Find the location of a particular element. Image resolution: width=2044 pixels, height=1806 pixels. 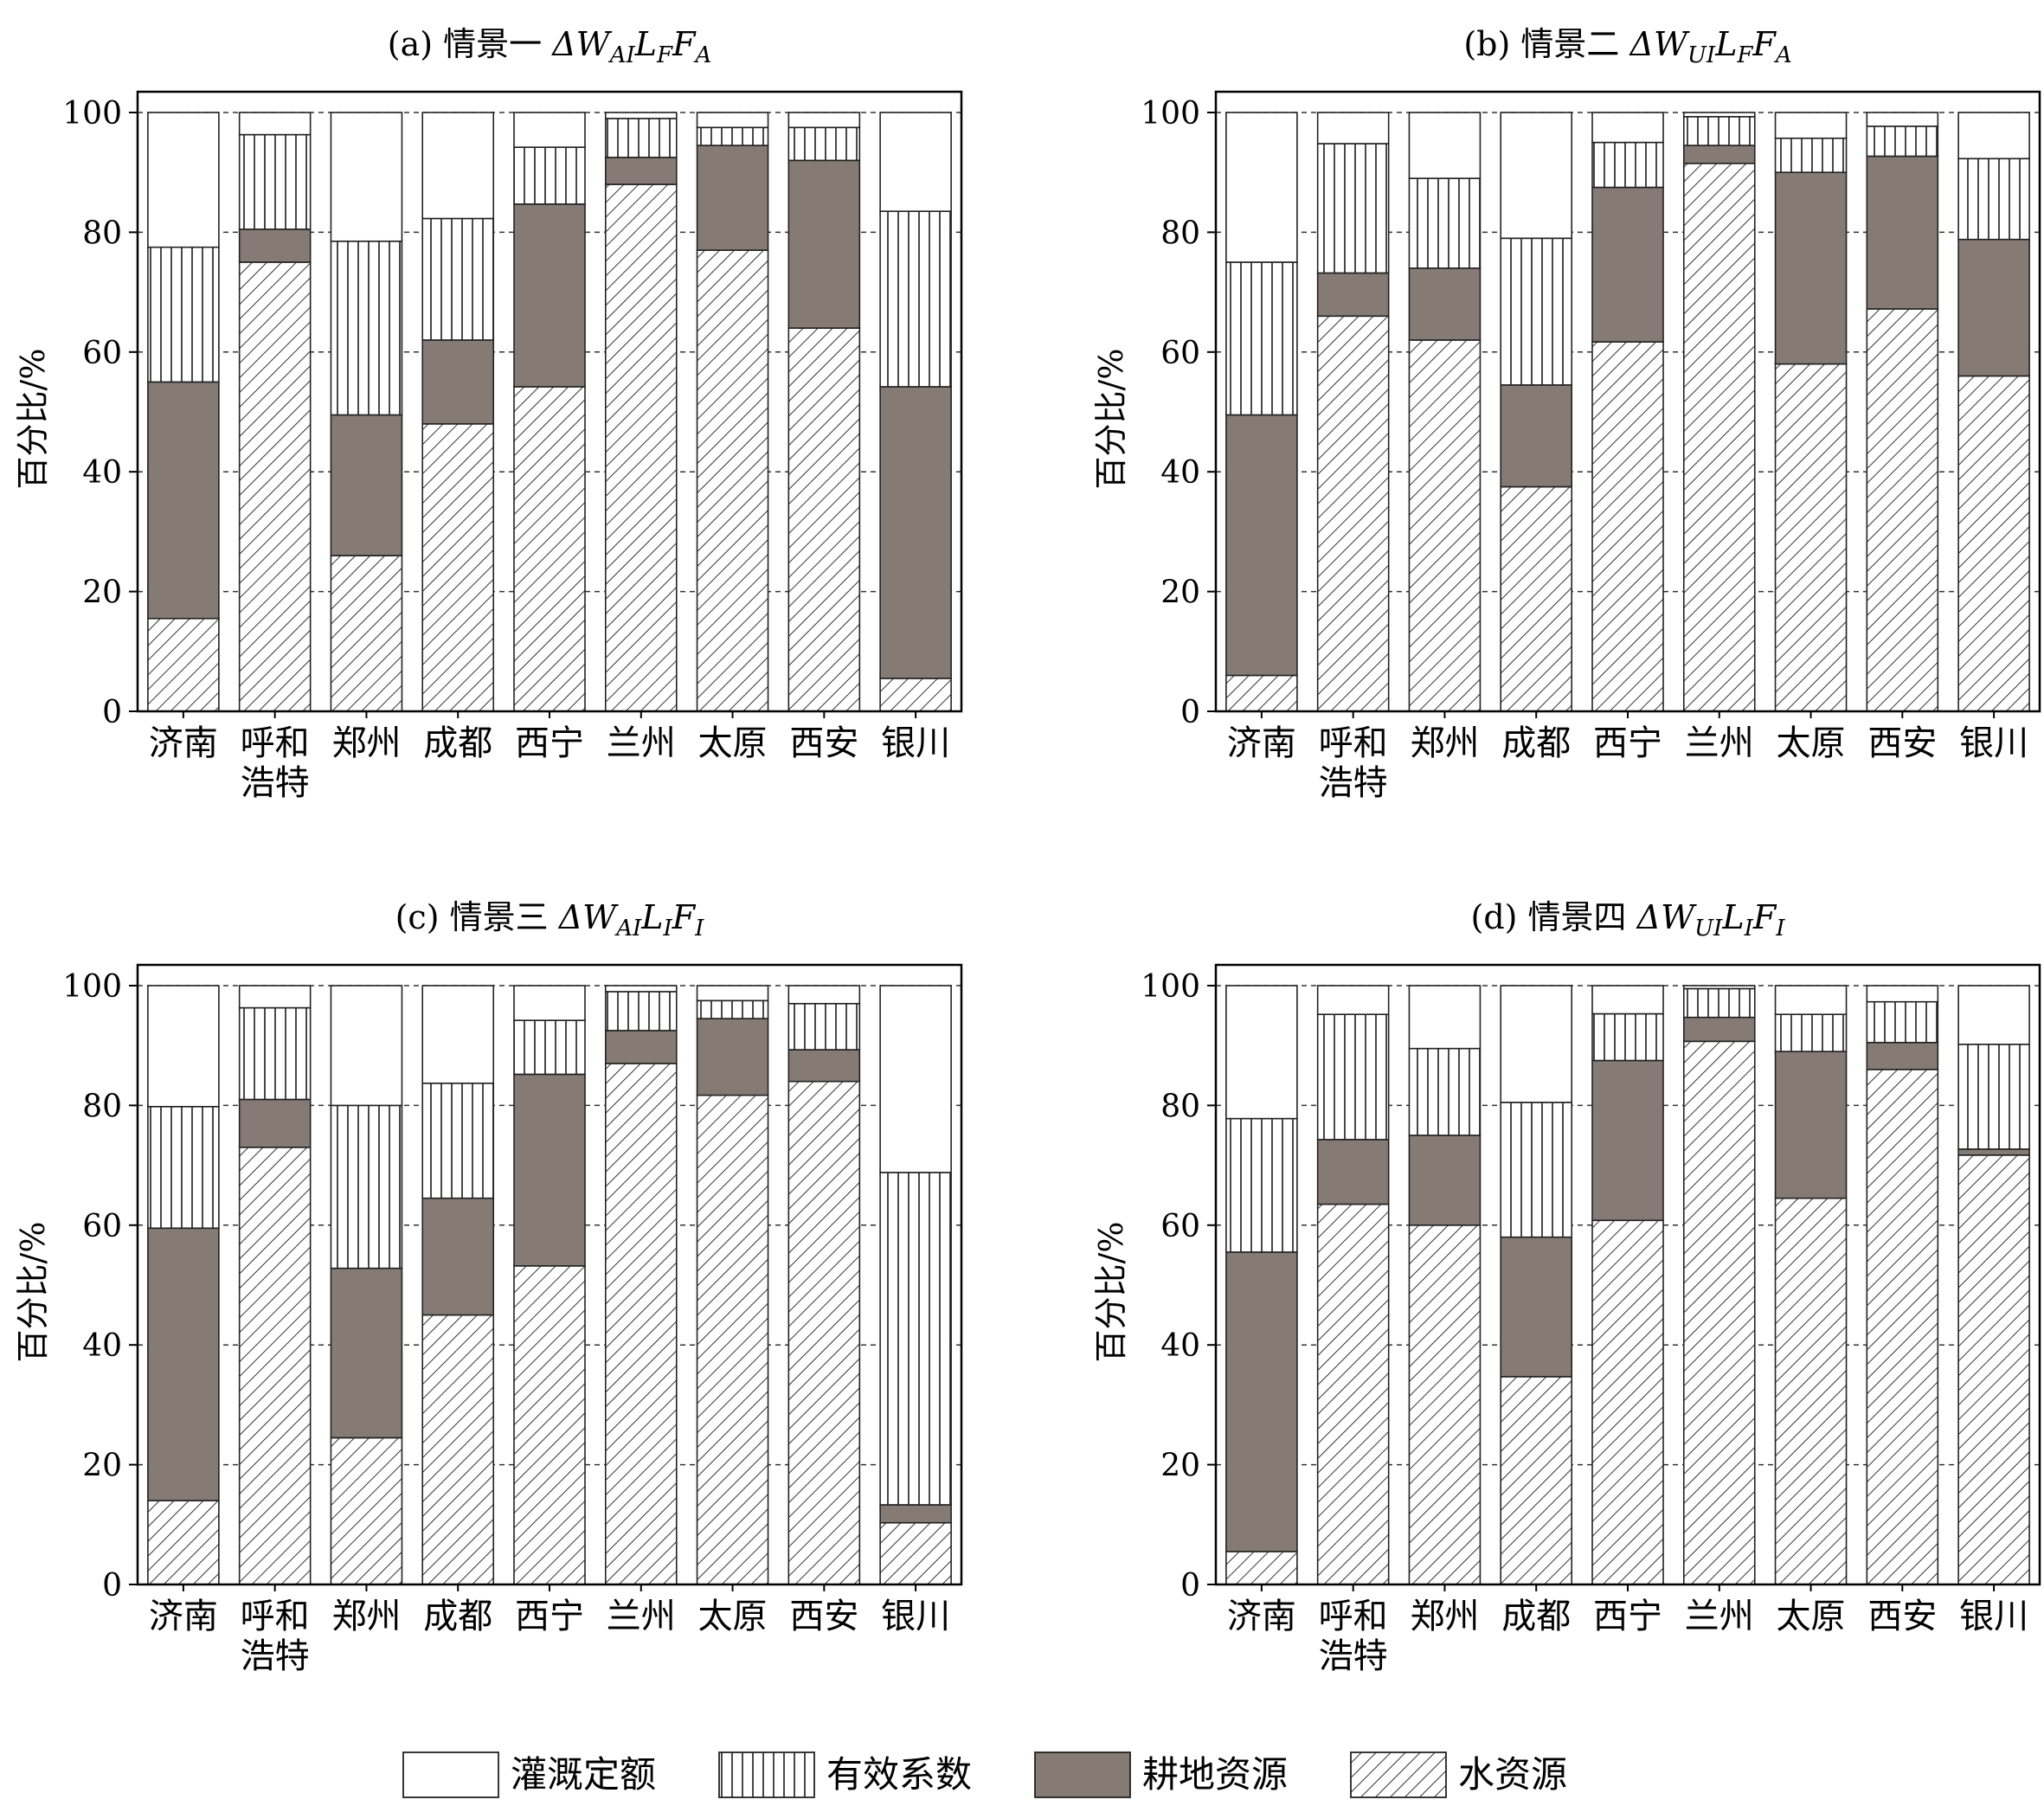

legend: 灌溉定额 有效系数 耕地资源 水资源 is located at coordinates (985, 1774).